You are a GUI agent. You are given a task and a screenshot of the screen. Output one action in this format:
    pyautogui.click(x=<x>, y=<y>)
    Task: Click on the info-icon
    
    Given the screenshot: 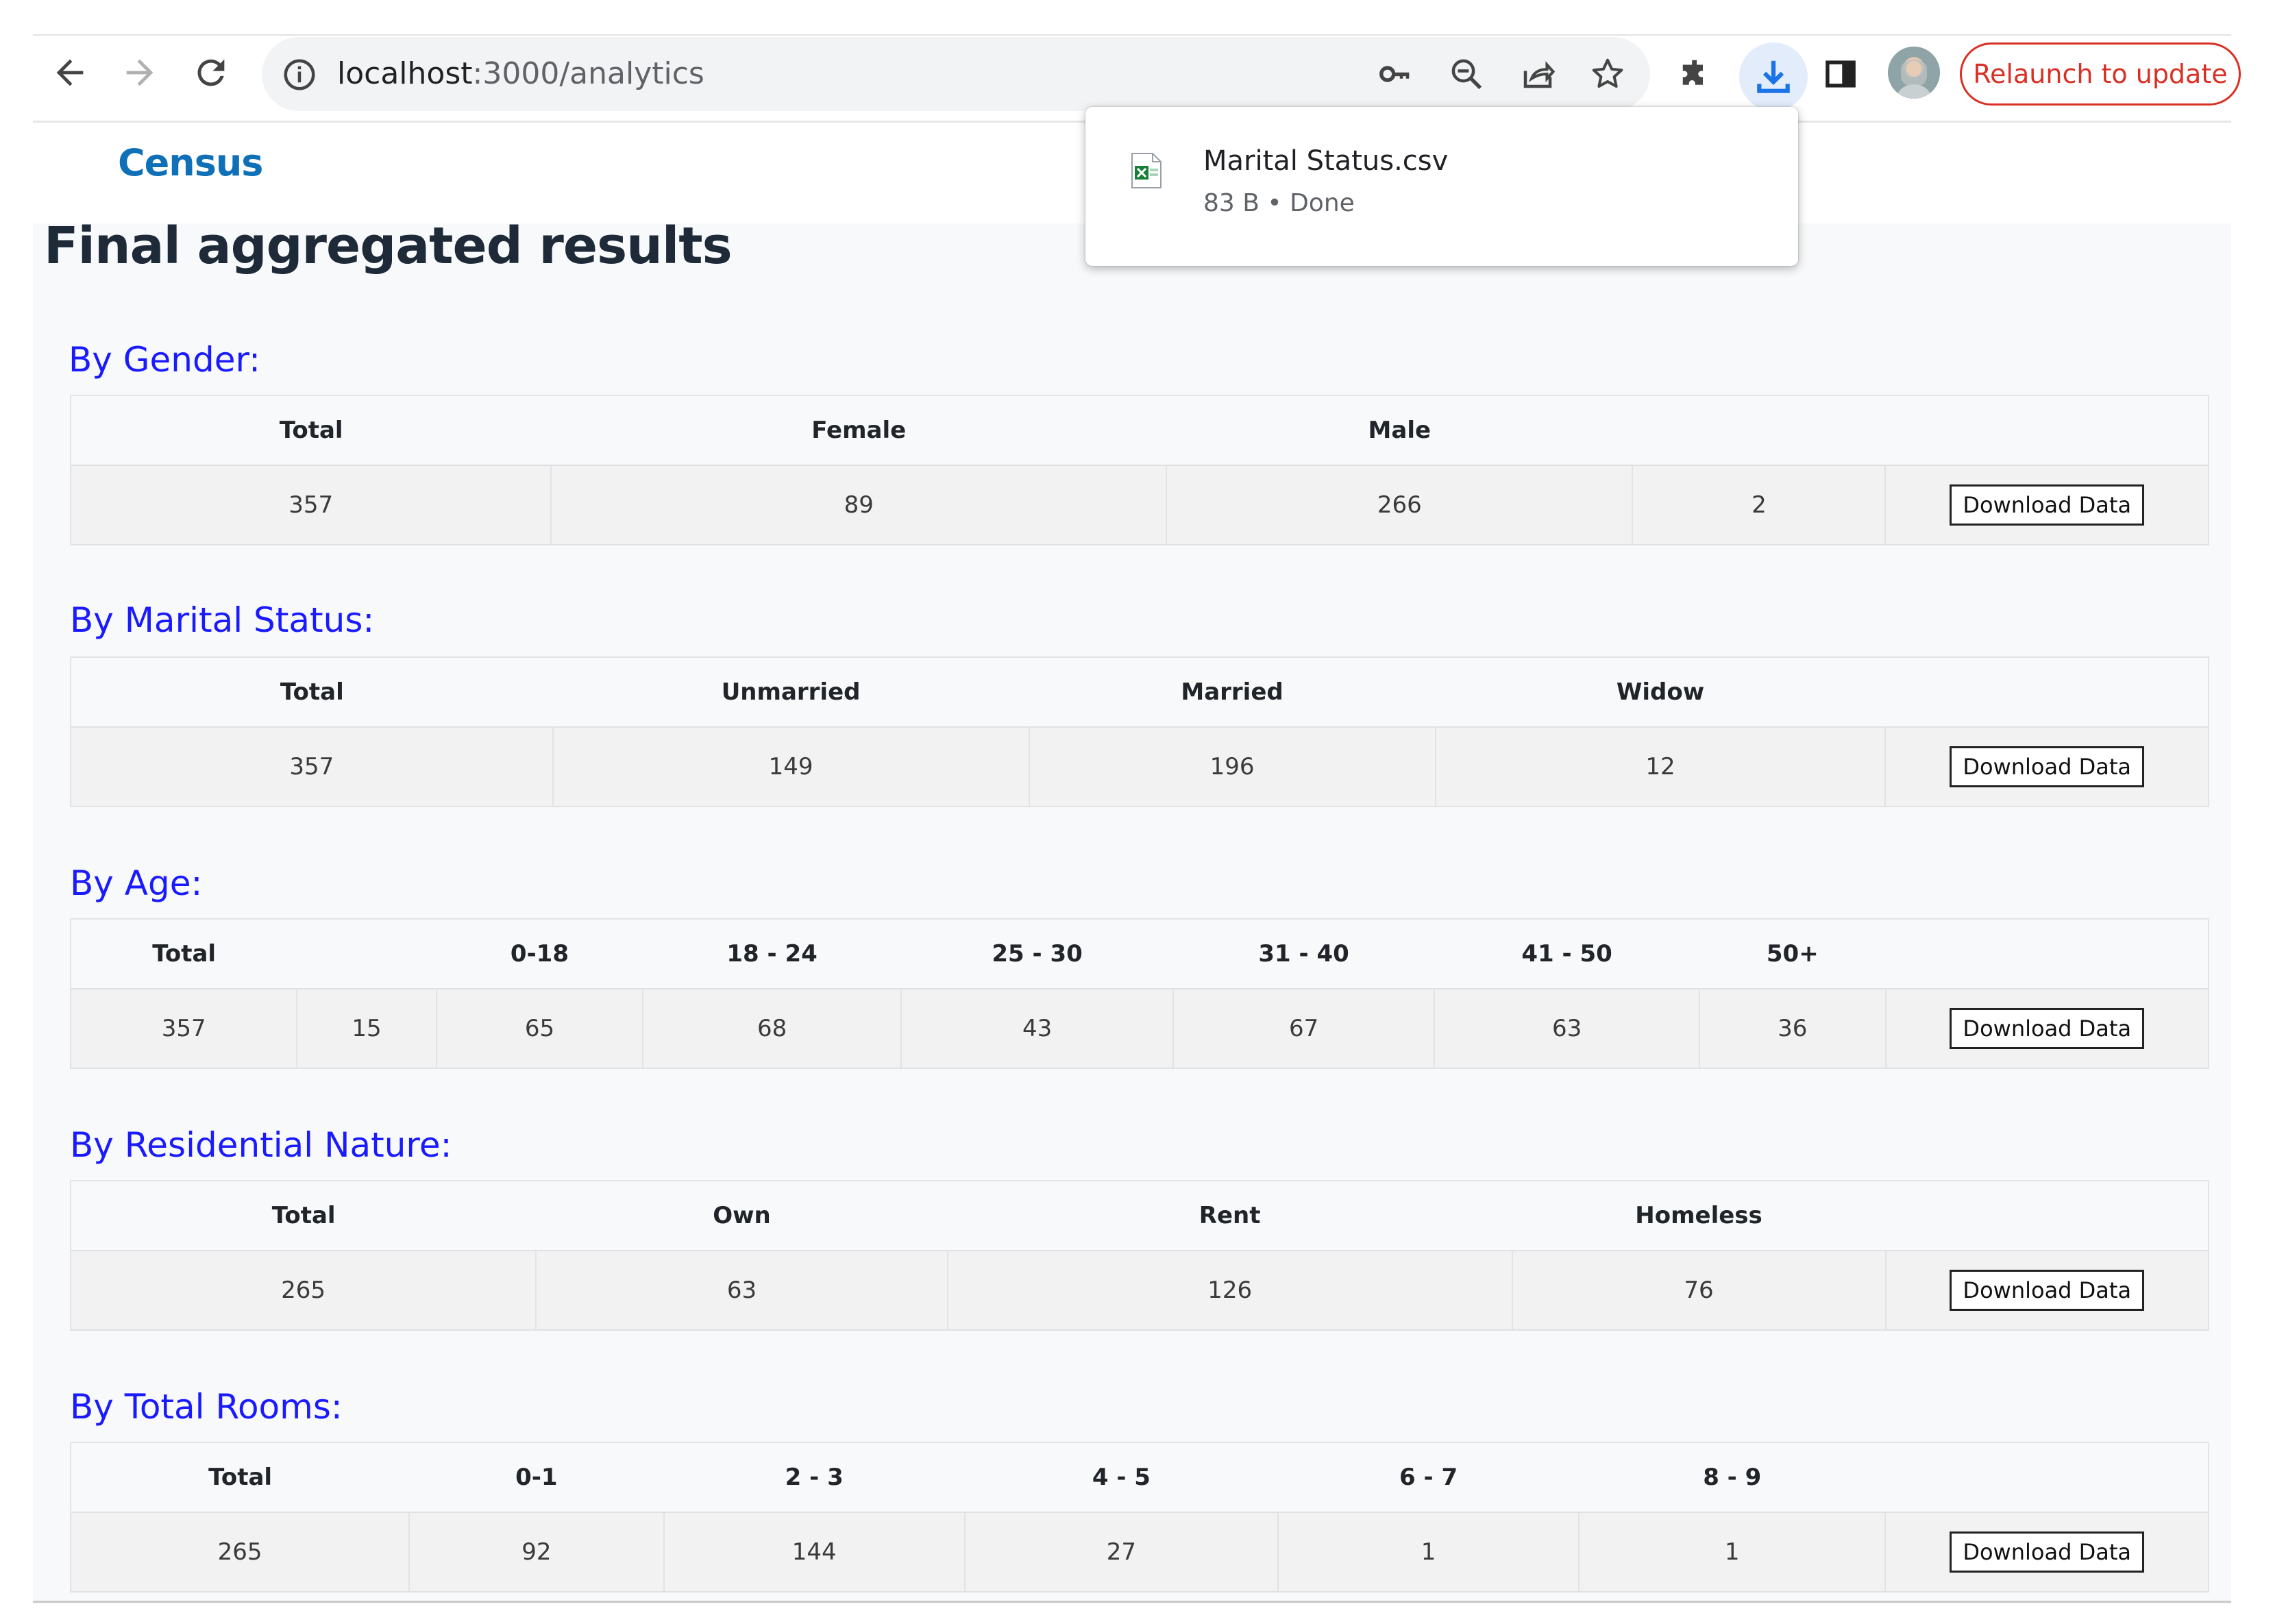 What is the action you would take?
    pyautogui.click(x=299, y=74)
    